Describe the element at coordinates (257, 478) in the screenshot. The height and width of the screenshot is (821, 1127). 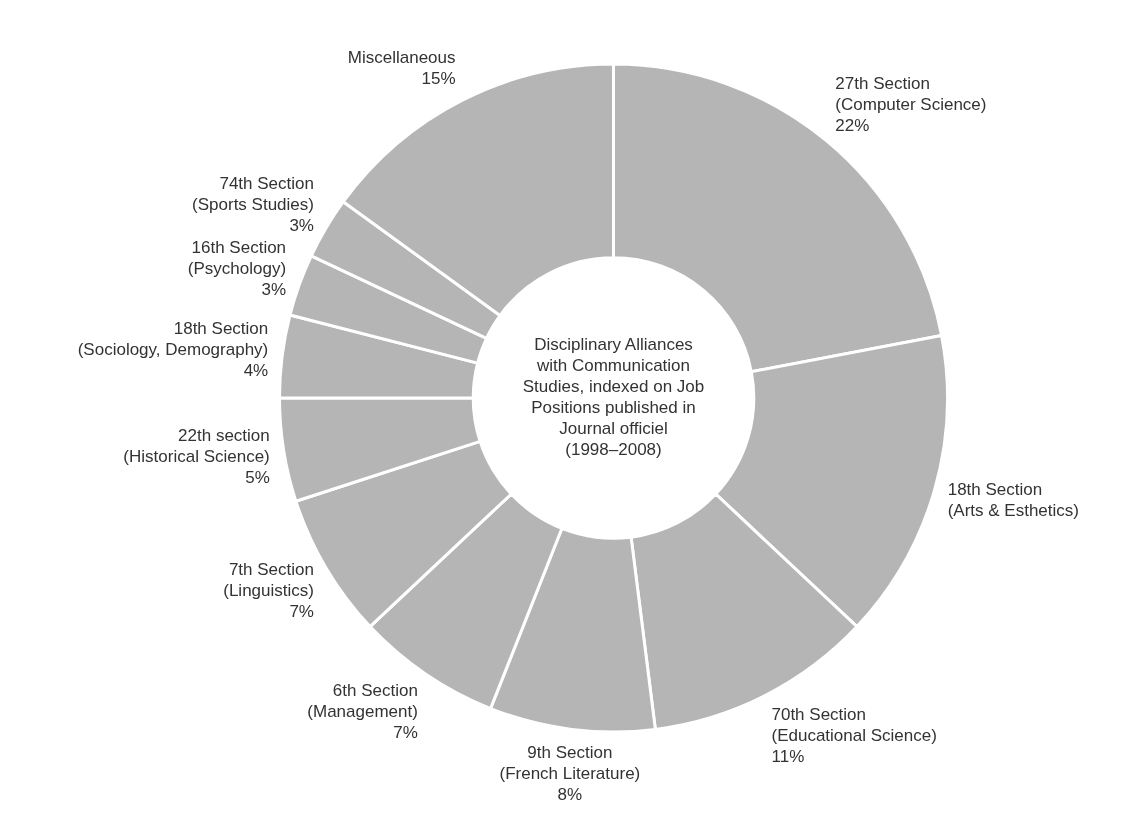
I see `data-label: 5%` at that location.